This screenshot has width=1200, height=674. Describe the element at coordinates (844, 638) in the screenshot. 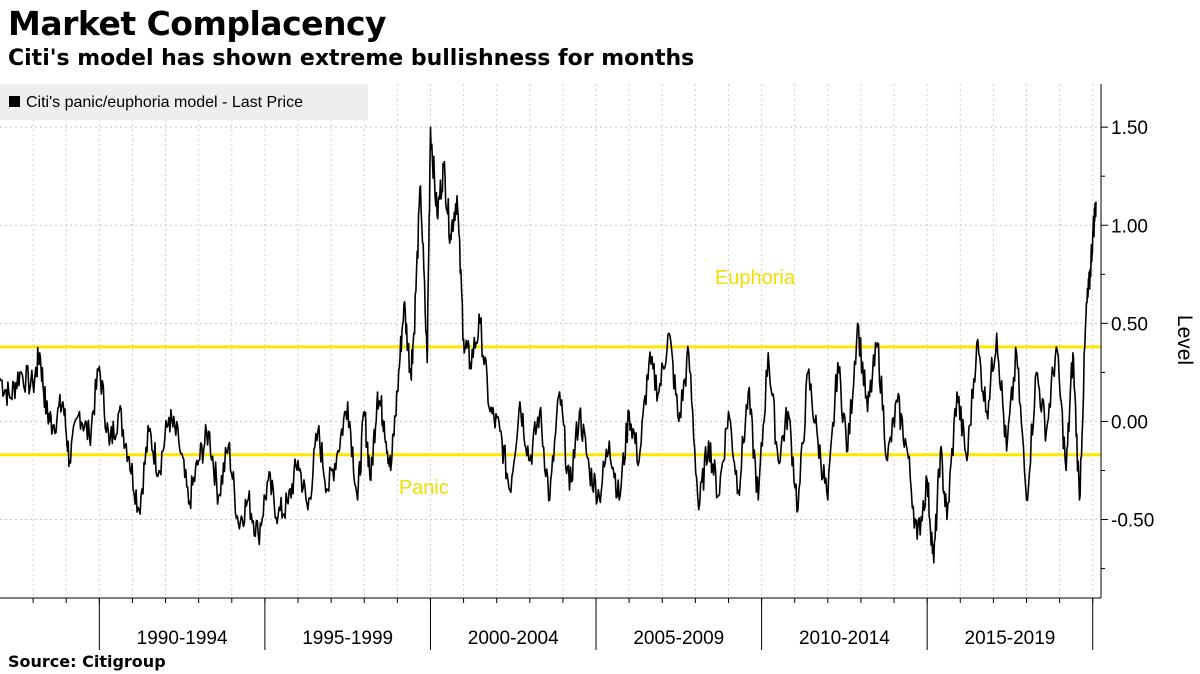

I see `x-tick-label: 2010-2014` at that location.